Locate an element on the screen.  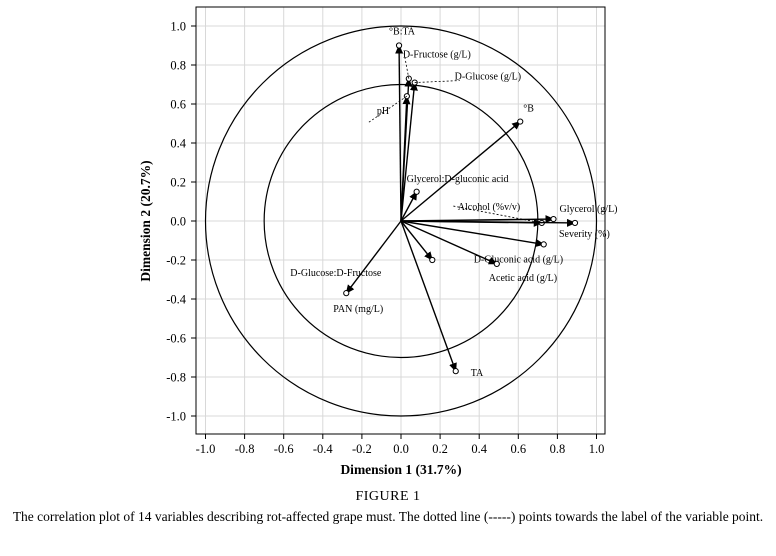
x-tick-label: -0.8 is located at coordinates (245, 449).